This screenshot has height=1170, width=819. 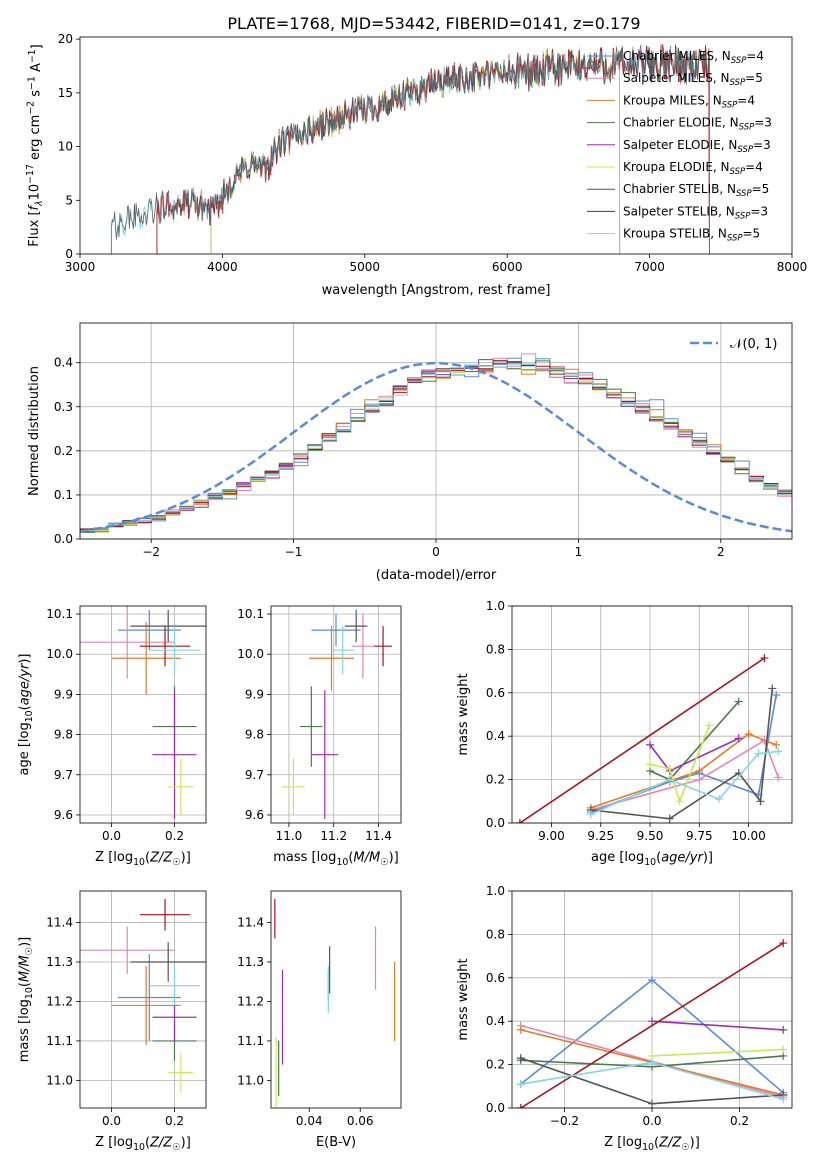 I want to click on weight-line-salpeter-miles, so click(x=684, y=775).